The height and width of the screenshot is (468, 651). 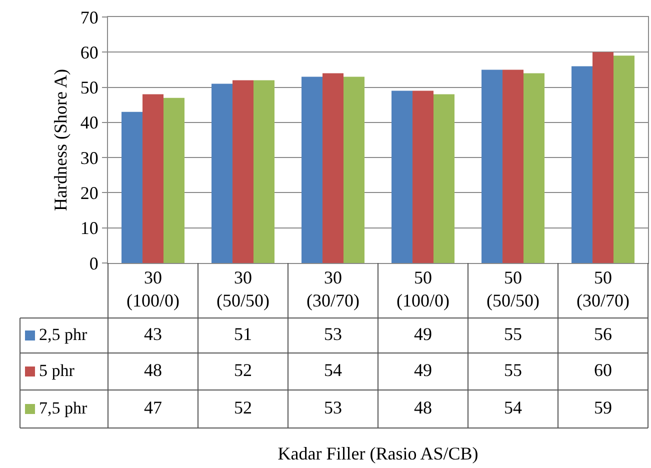 What do you see at coordinates (89, 228) in the screenshot?
I see `y-tick-label: 10` at bounding box center [89, 228].